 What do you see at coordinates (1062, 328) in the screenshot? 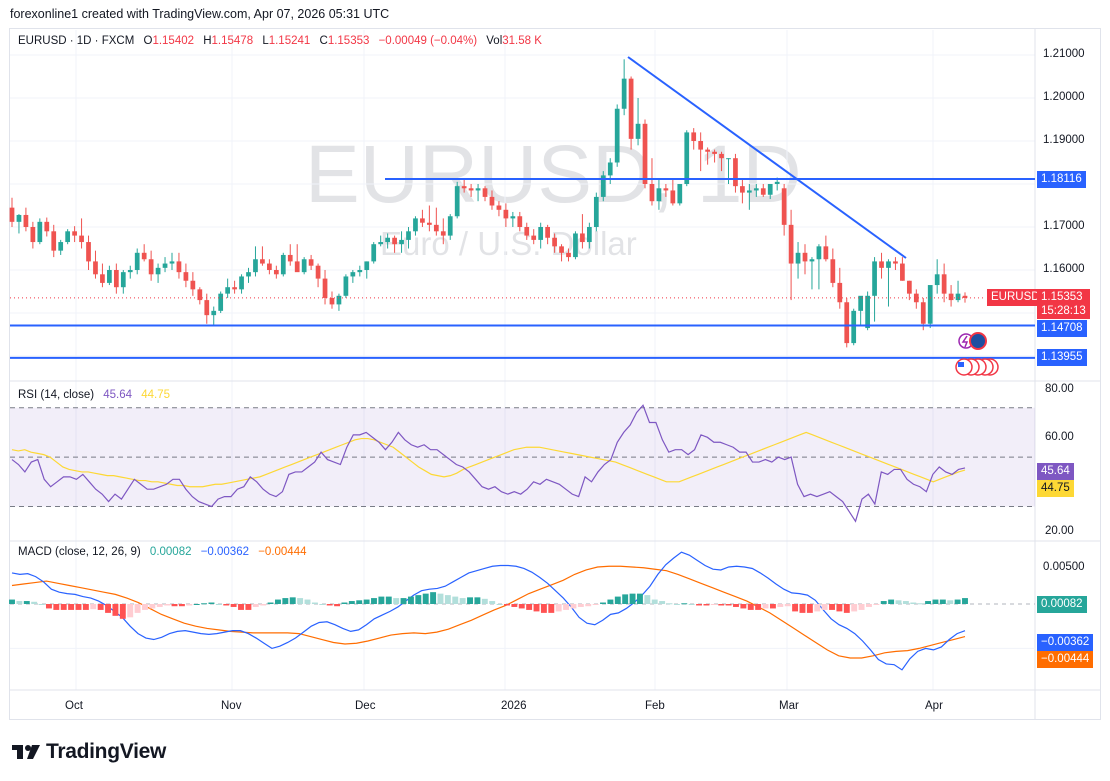
I see `support-level-tag: 1.14708` at bounding box center [1062, 328].